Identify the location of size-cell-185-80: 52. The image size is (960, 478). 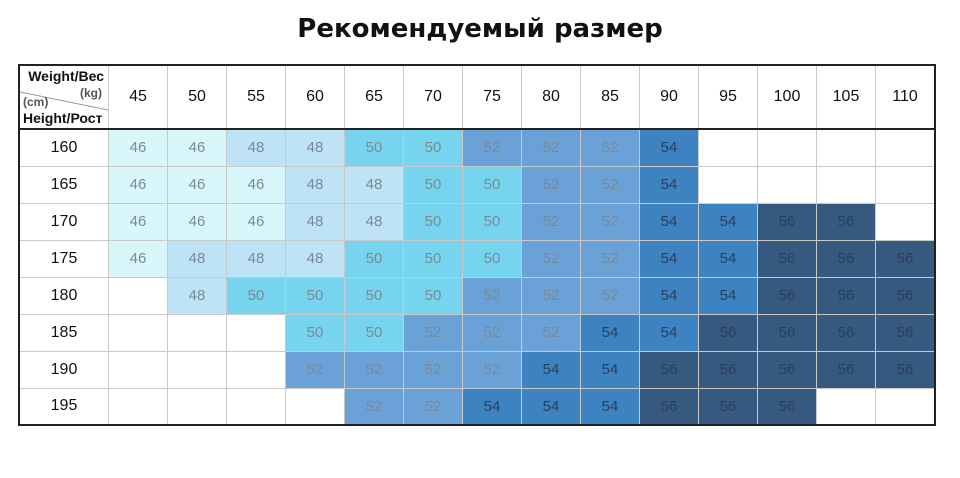
(551, 332).